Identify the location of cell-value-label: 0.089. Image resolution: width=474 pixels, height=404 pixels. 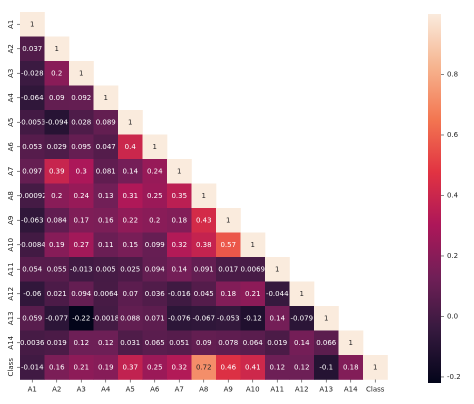
(106, 122).